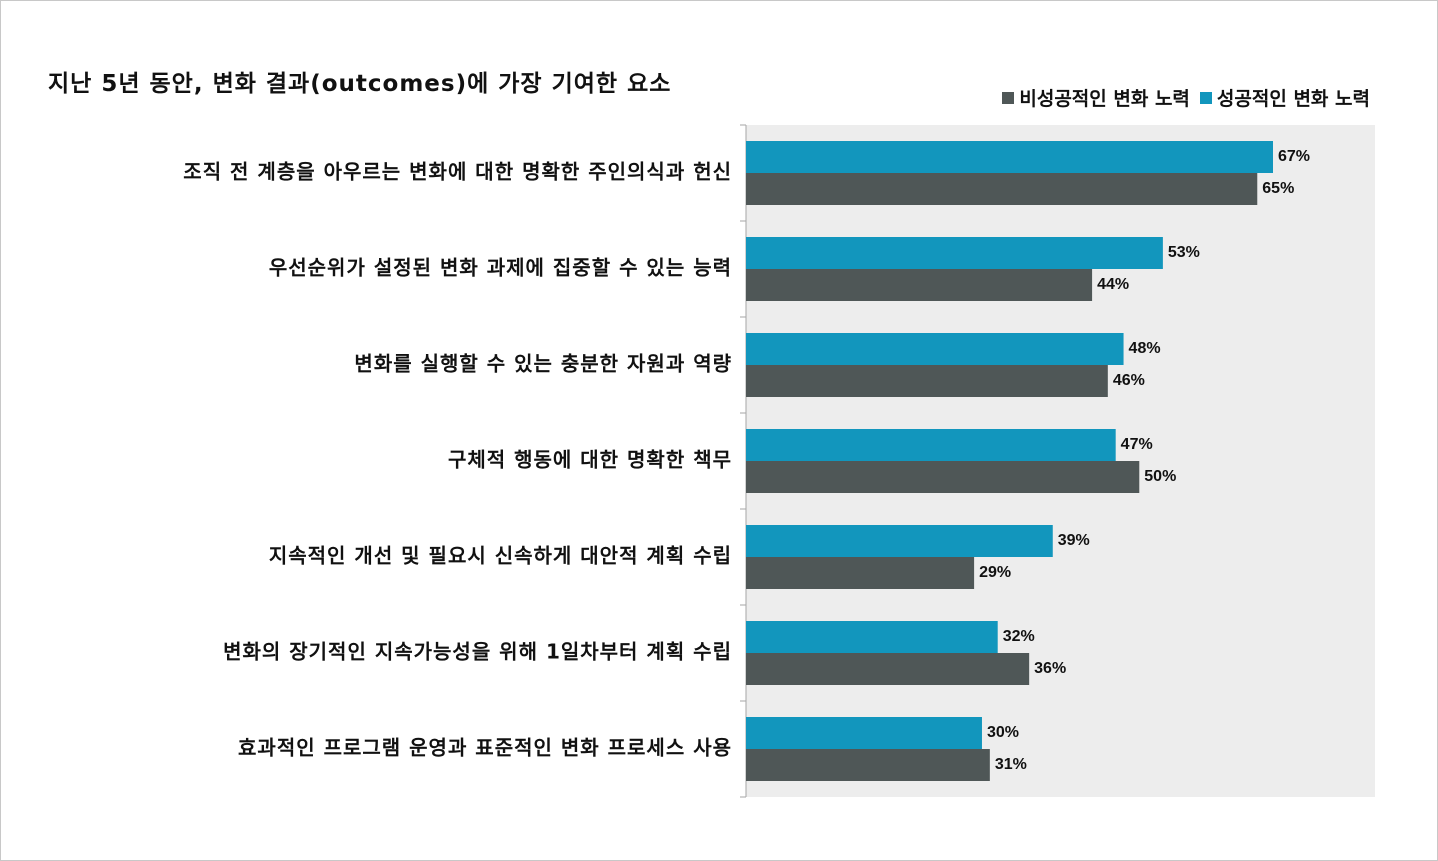 This screenshot has width=1438, height=861. I want to click on data-label-successful: 30%, so click(1003, 732).